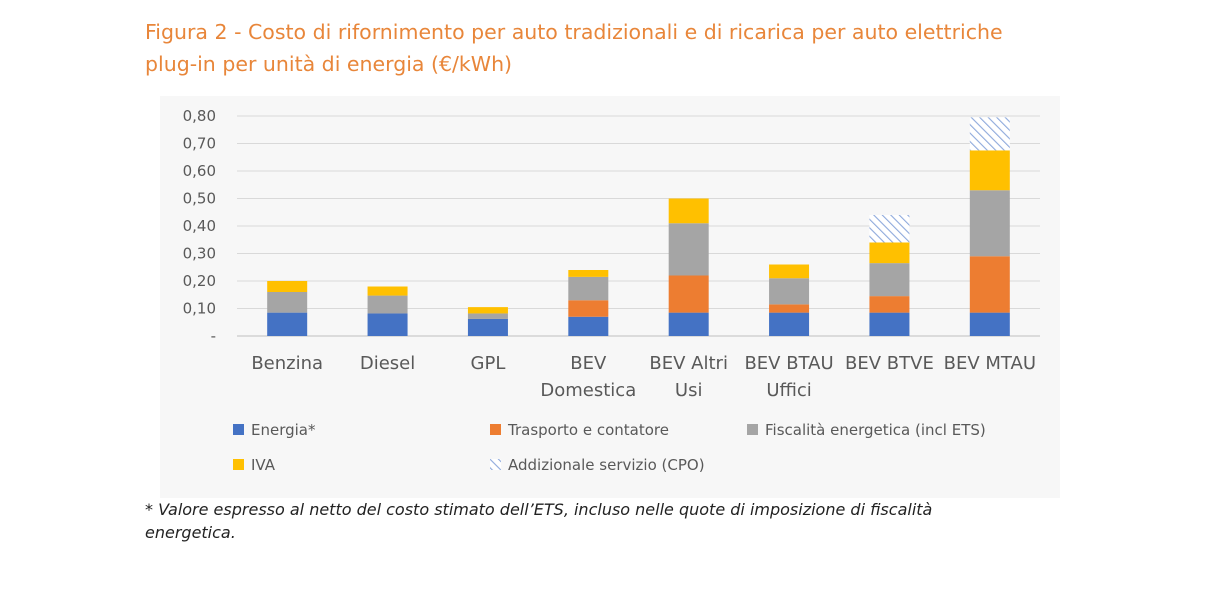  Describe the element at coordinates (199, 199) in the screenshot. I see `y-tick-label: 0,50` at that location.